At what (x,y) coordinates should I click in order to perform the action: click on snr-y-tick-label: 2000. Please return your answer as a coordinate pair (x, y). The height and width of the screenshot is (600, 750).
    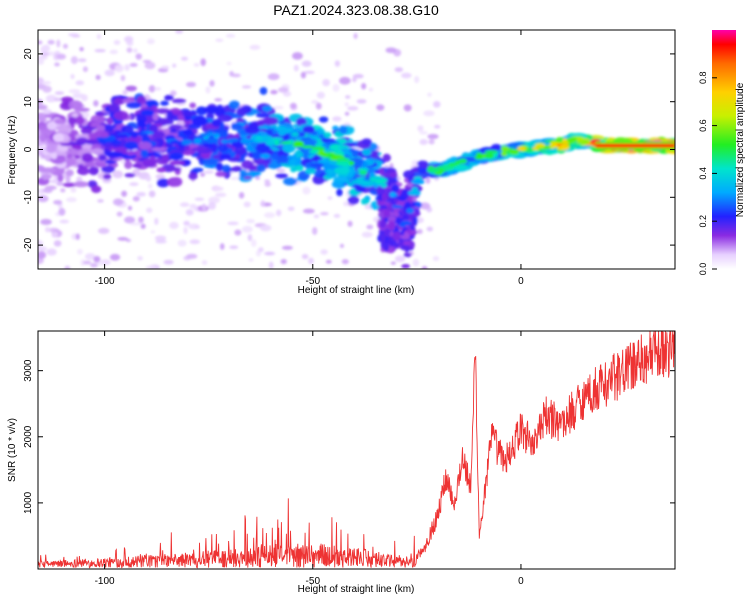
    Looking at the image, I should click on (28, 436).